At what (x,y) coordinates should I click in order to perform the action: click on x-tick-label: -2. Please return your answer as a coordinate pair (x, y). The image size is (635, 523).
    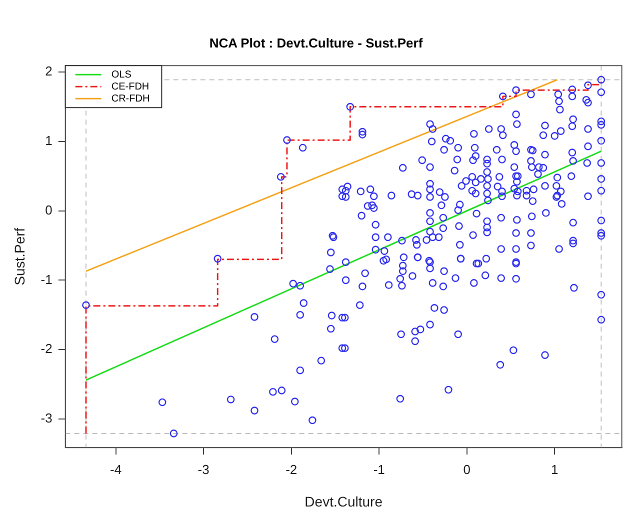
    Looking at the image, I should click on (292, 469).